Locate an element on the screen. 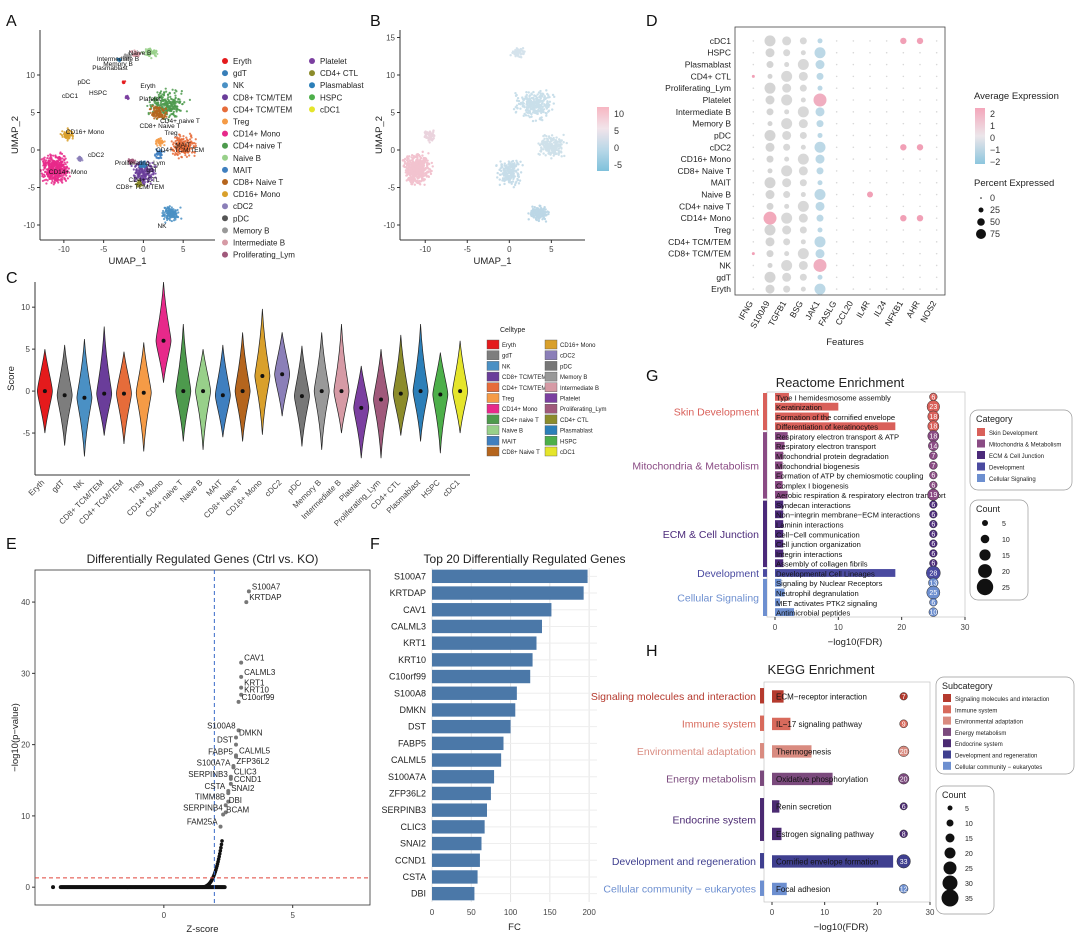 The height and width of the screenshot is (951, 1080). term-label: Non−integrin membrane−ECM interactions is located at coordinates (848, 515).